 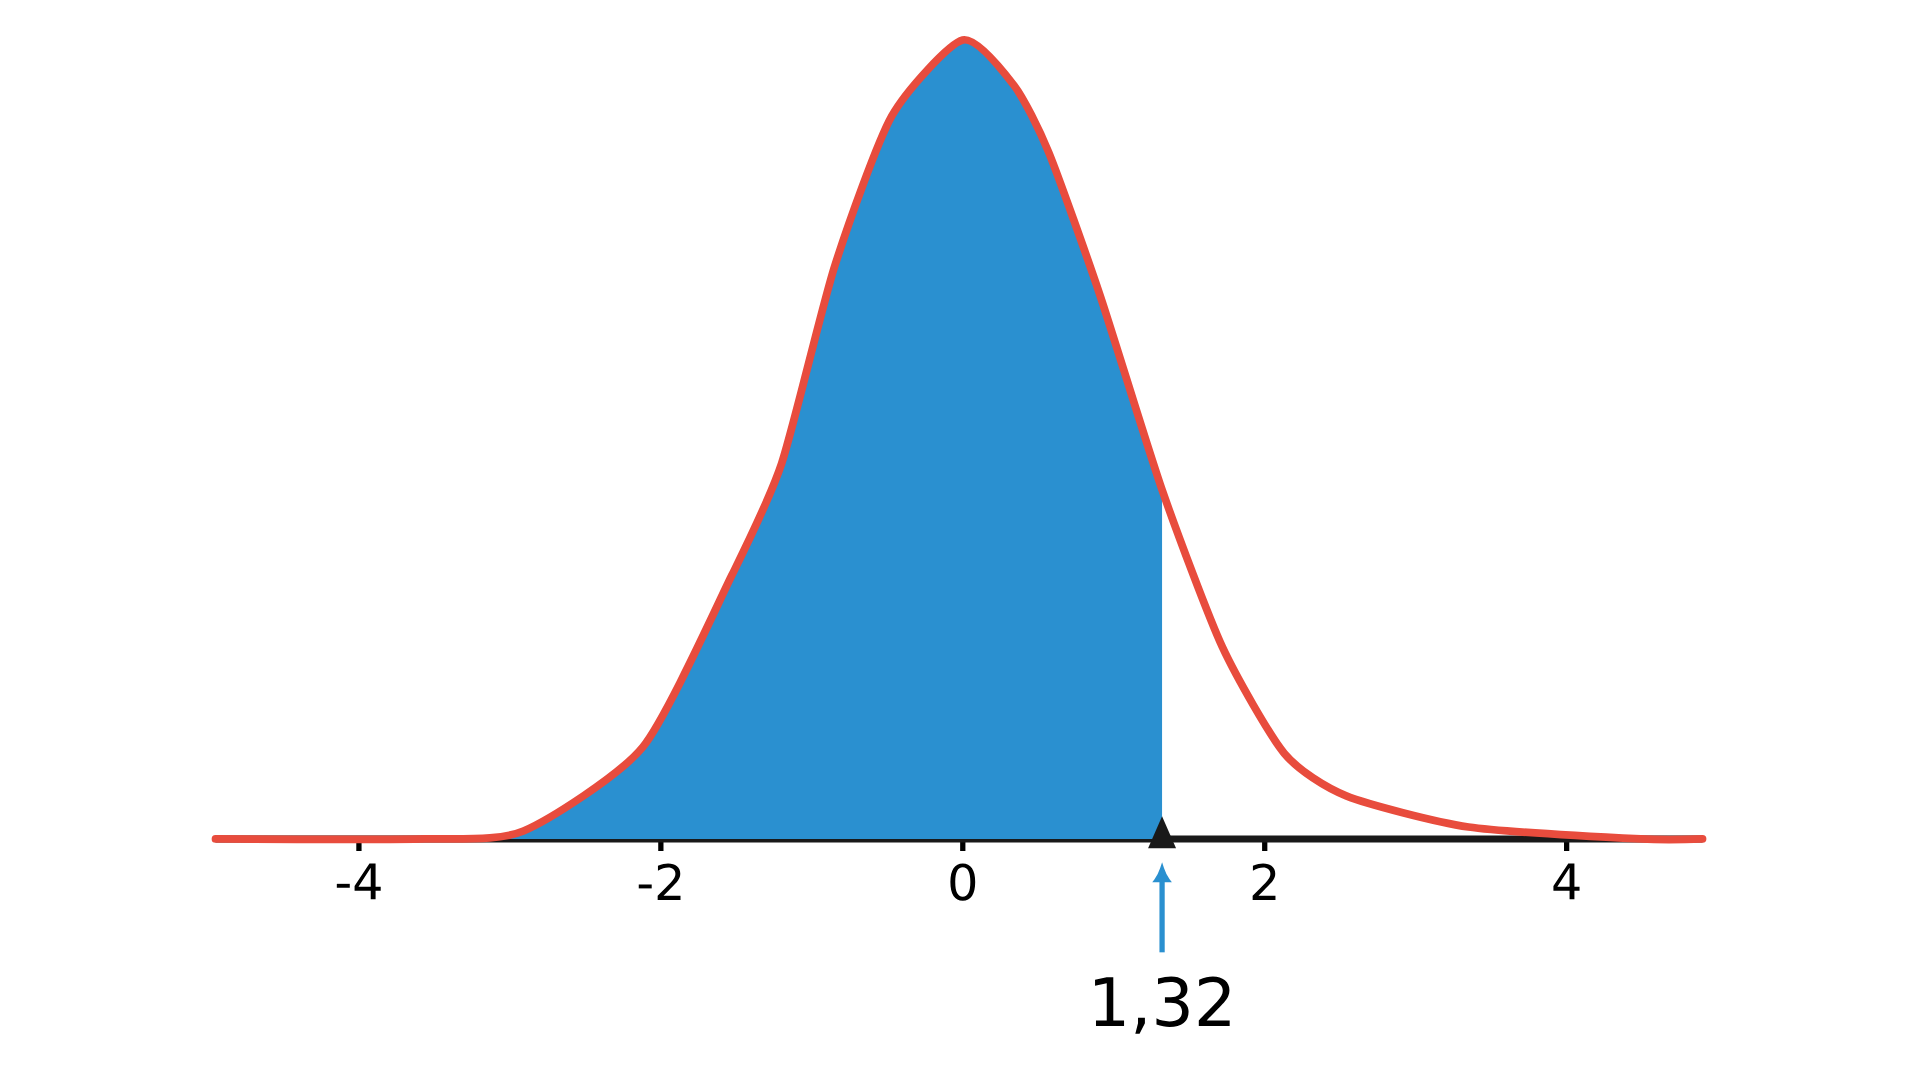 I want to click on x-tick-label: -2, so click(x=659, y=881).